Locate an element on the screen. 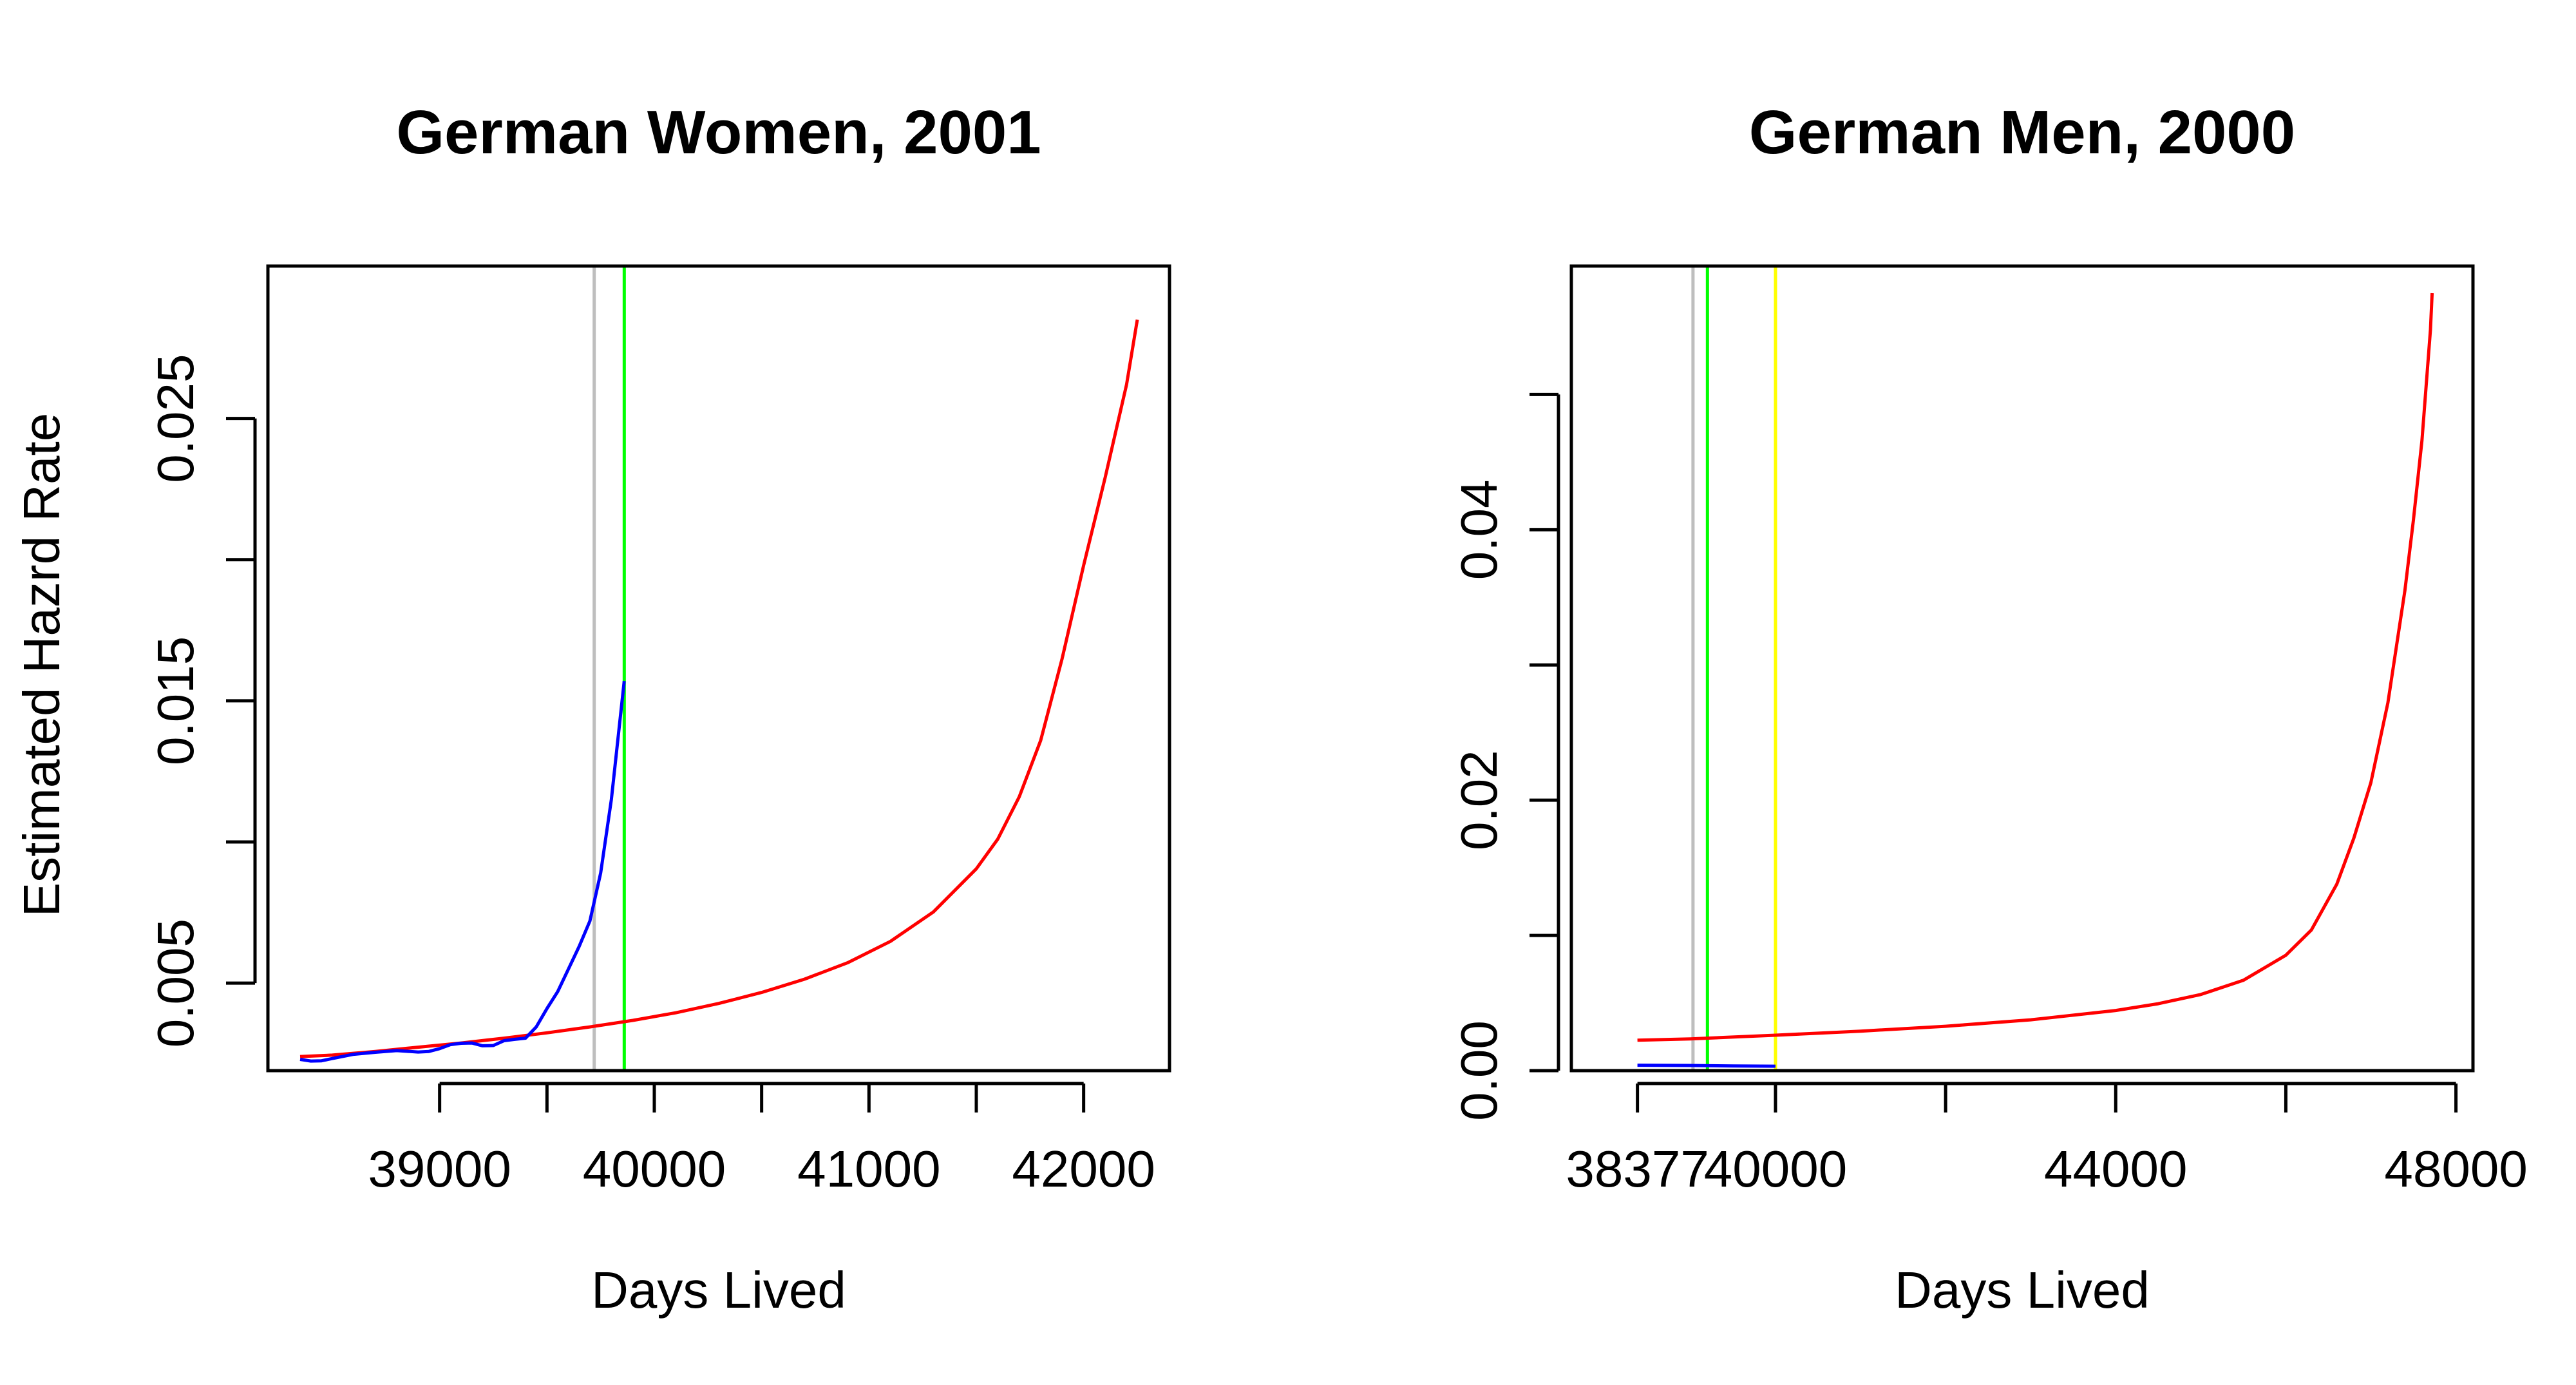 This screenshot has height=1385, width=2576. y-tick-label-women: 0.025 is located at coordinates (175, 419).